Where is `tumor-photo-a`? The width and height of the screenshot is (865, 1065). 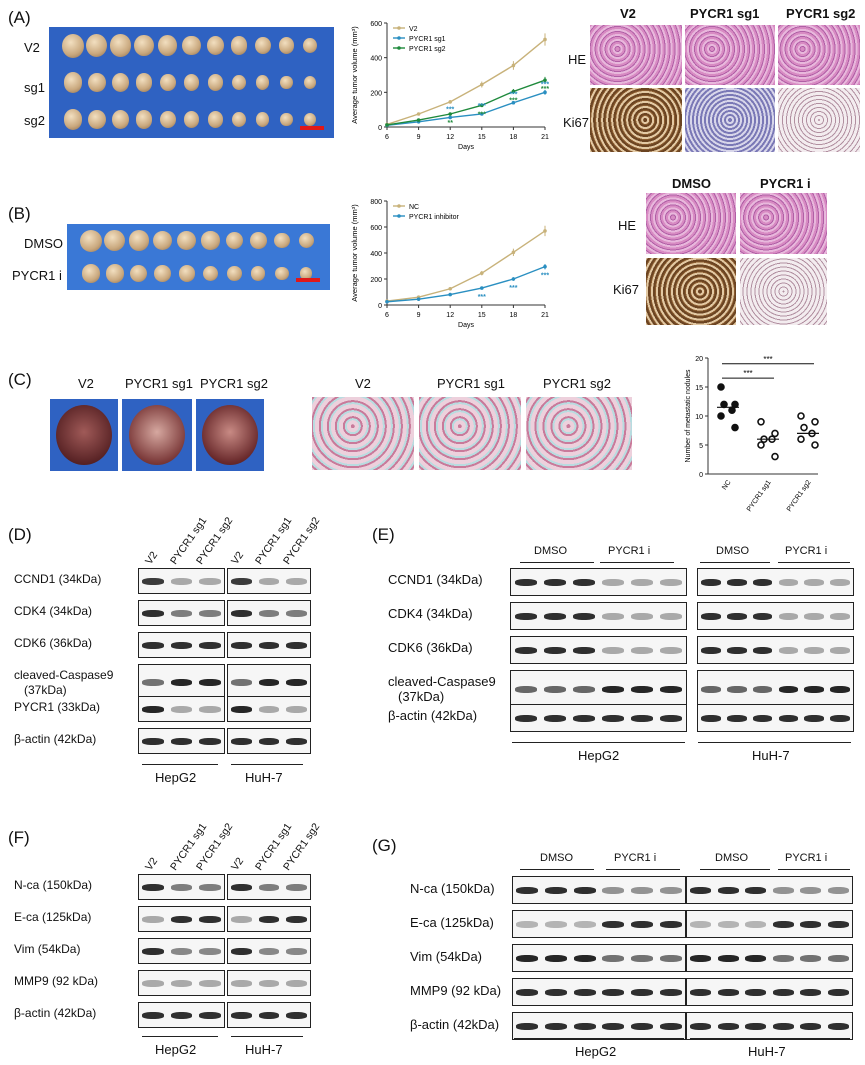 tumor-photo-a is located at coordinates (191, 82).